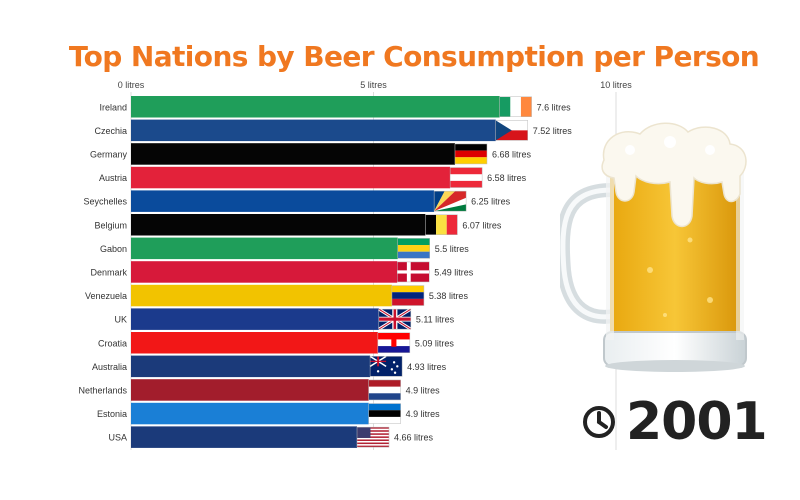 Image resolution: width=800 pixels, height=500 pixels. I want to click on netherlands-flag, so click(384, 390).